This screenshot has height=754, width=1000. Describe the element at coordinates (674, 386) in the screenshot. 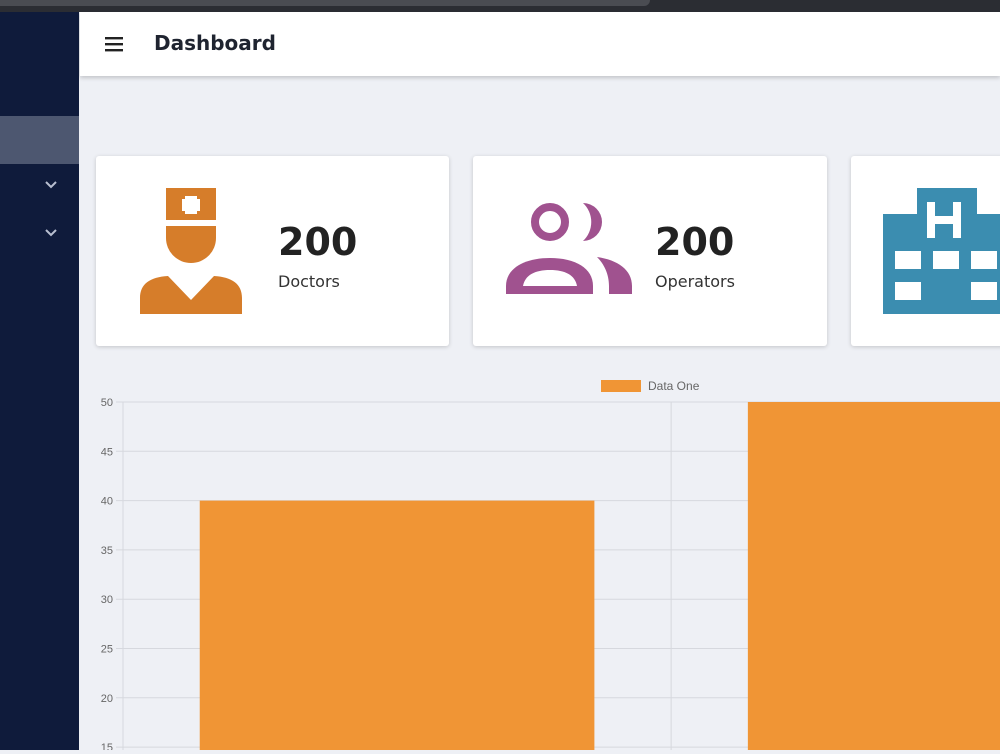

I see `legend-label: Data One` at that location.